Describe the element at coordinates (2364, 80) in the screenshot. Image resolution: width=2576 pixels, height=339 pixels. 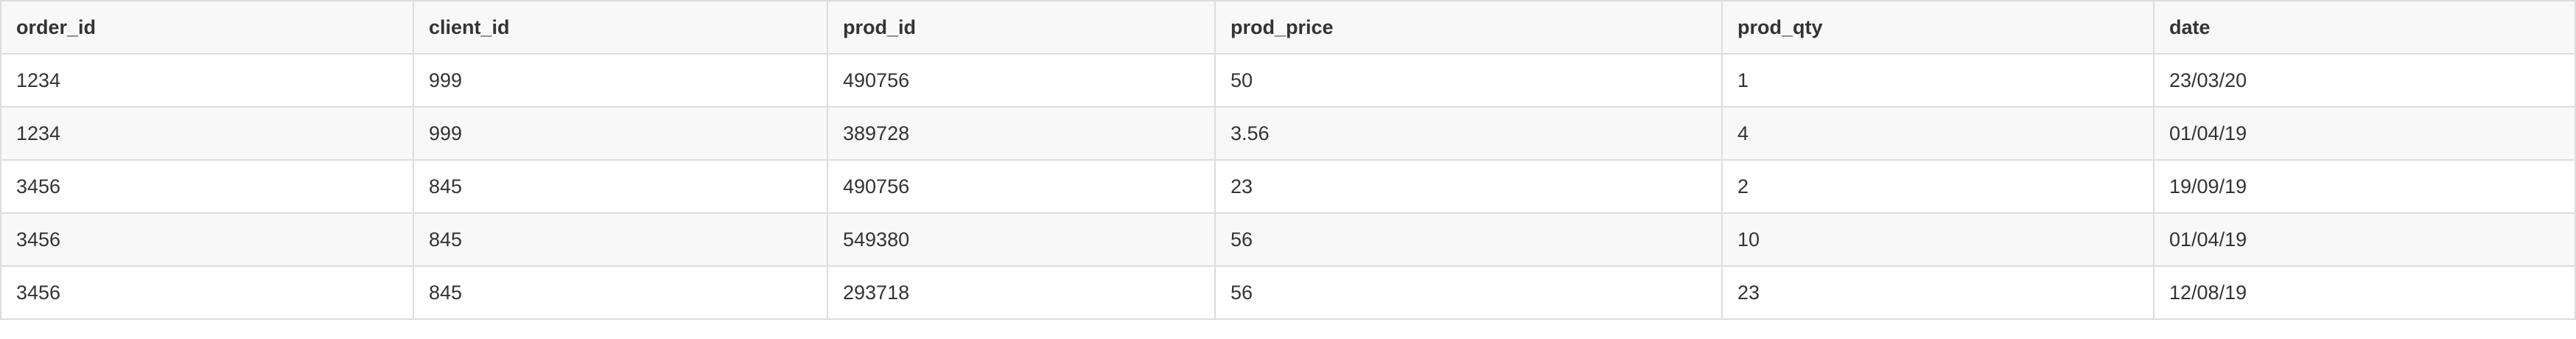
I see `cell-date: 23/03/20` at that location.